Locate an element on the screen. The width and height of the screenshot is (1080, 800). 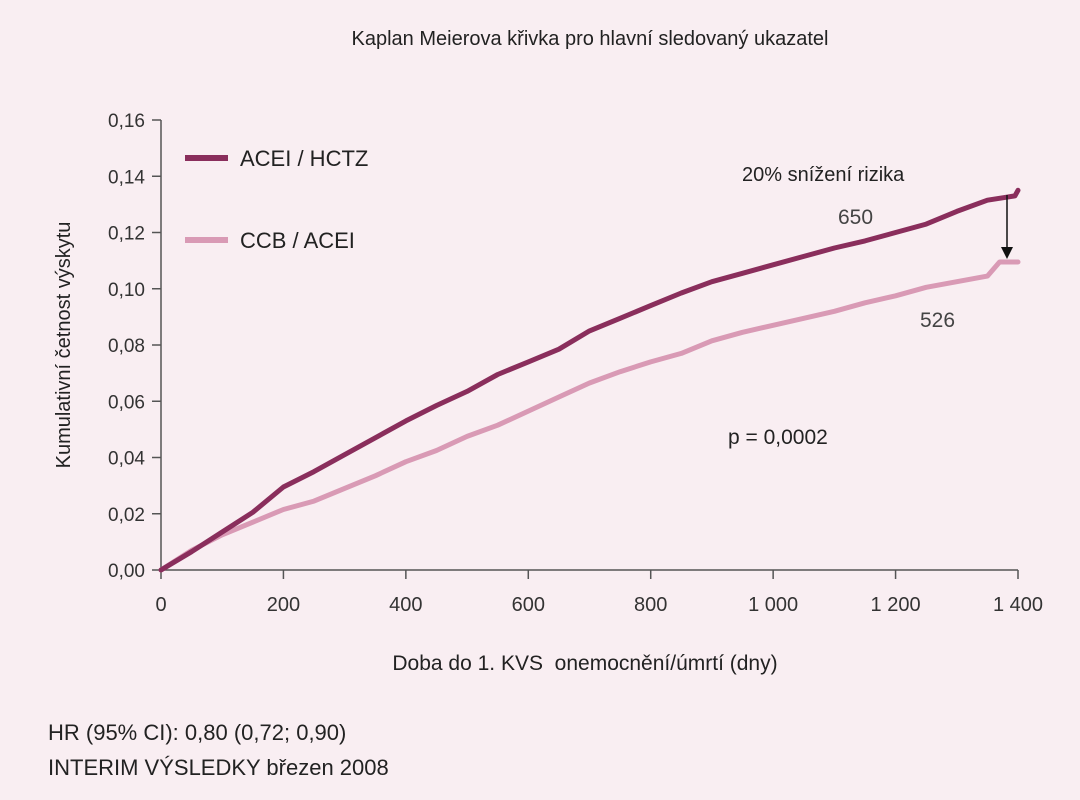
risk-reduction-annotation: 20% snížení rizika is located at coordinates (823, 175).